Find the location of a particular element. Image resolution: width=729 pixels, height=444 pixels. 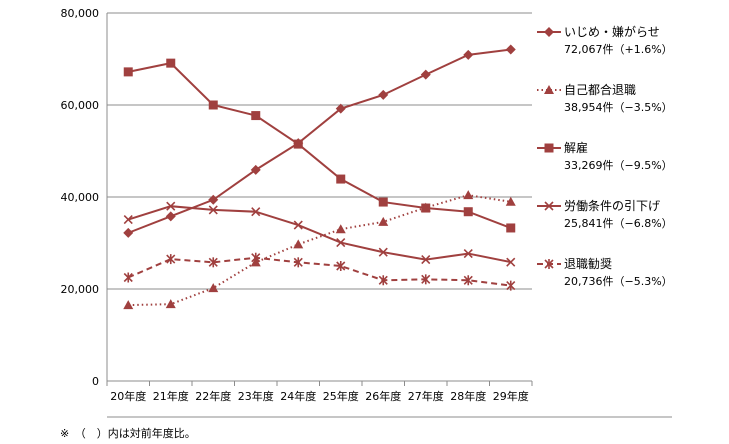

x-tick-label: 20年度 is located at coordinates (128, 396).